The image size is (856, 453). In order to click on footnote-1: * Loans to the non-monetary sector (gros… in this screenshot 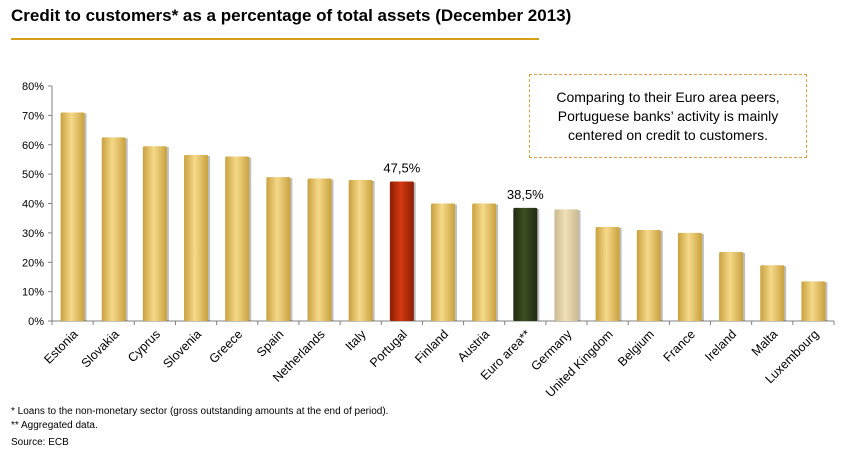, I will do `click(200, 411)`.